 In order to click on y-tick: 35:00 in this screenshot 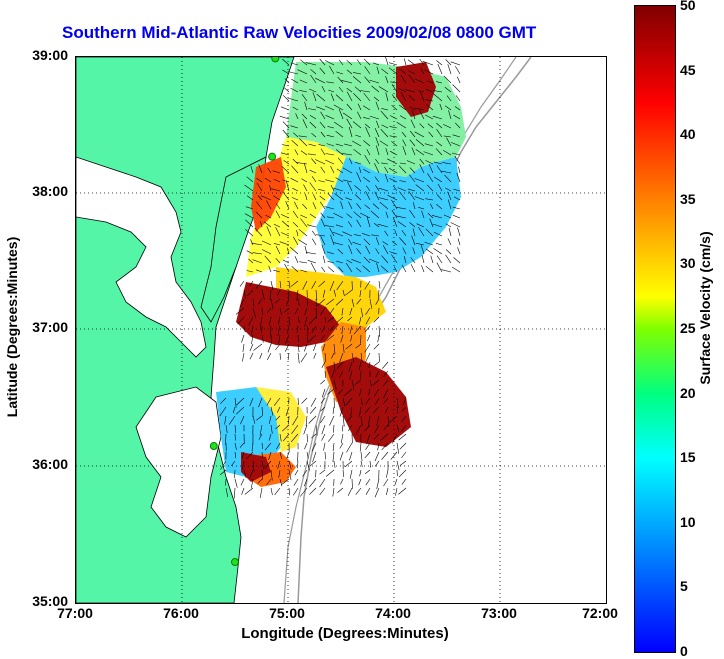, I will do `click(50, 601)`.